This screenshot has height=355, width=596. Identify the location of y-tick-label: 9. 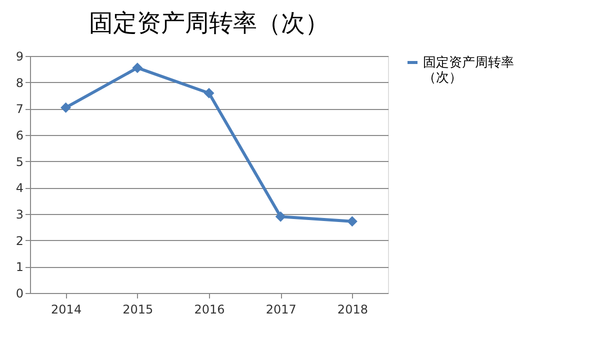
(20, 57).